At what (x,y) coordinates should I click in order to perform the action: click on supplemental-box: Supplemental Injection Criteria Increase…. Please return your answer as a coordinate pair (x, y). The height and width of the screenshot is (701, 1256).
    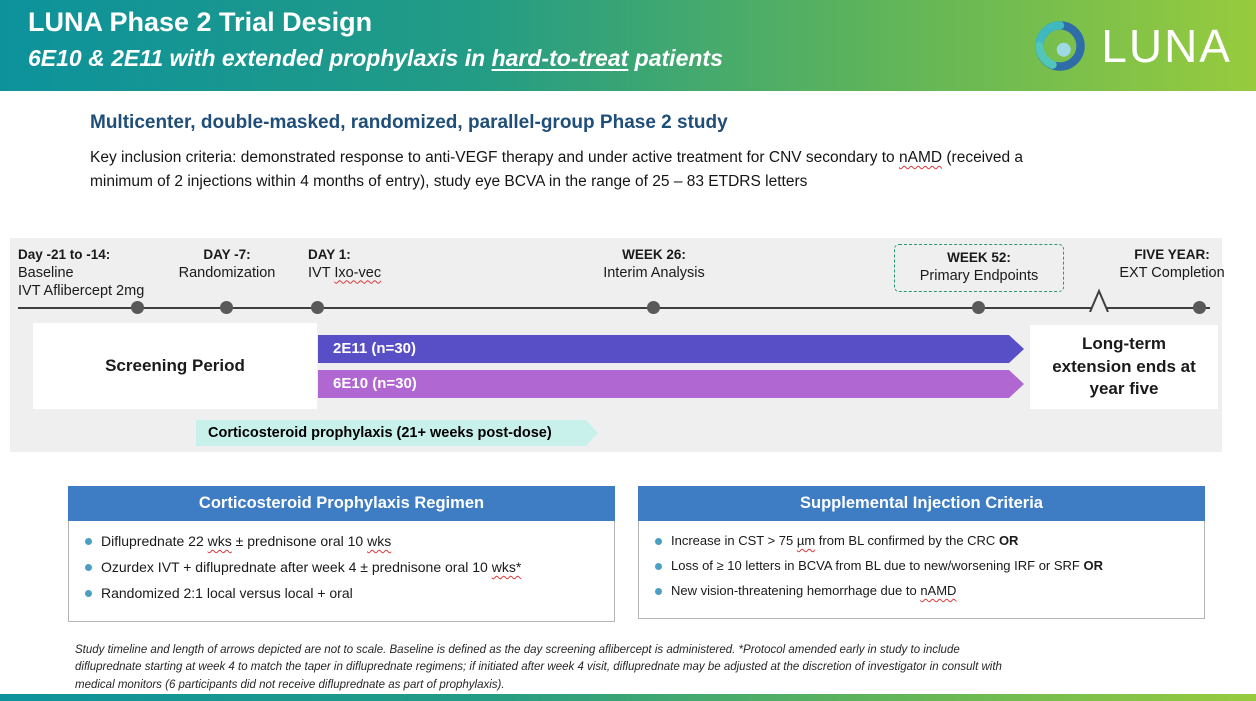
    Looking at the image, I should click on (921, 552).